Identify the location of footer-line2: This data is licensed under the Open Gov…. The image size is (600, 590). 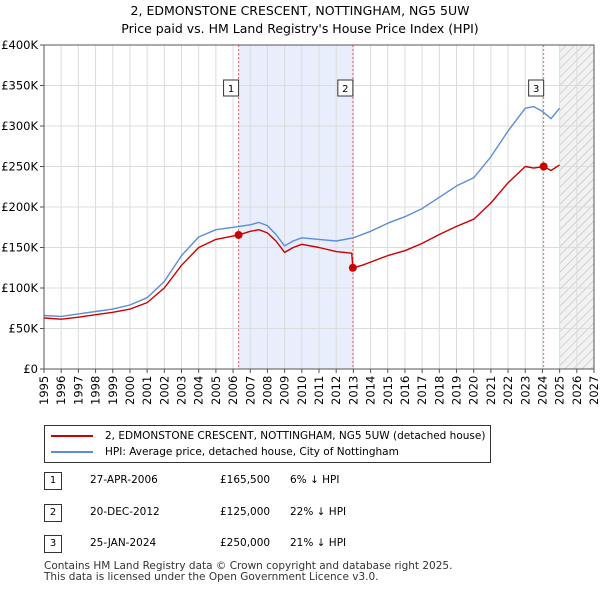
(211, 577).